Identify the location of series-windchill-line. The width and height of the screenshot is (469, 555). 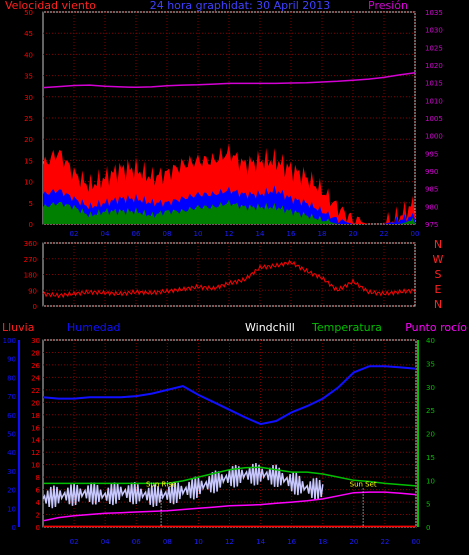
(183, 486).